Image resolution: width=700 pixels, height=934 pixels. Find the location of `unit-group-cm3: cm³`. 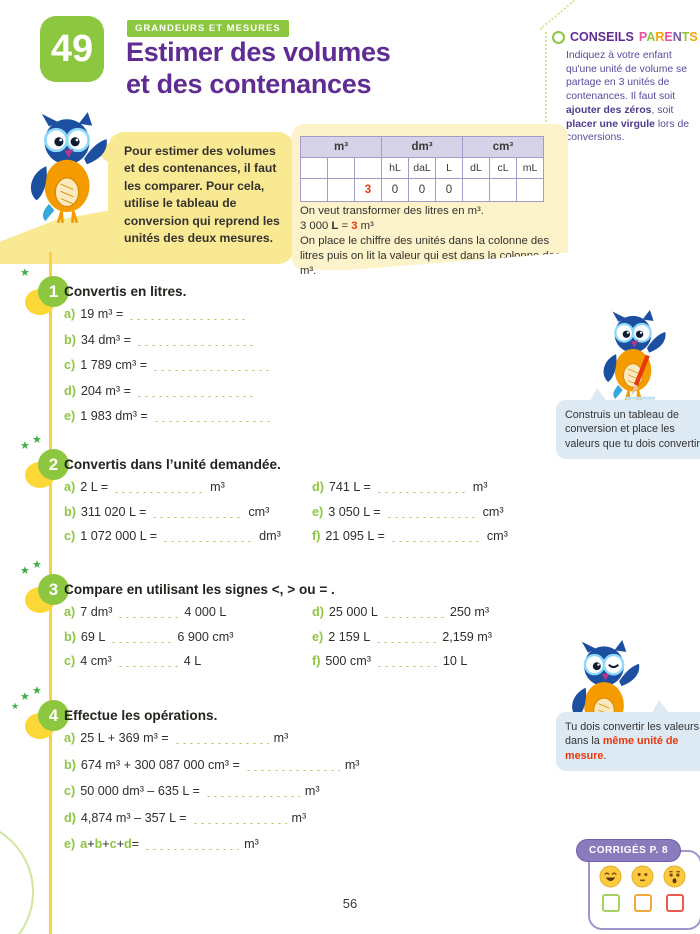

unit-group-cm3: cm³ is located at coordinates (503, 147).